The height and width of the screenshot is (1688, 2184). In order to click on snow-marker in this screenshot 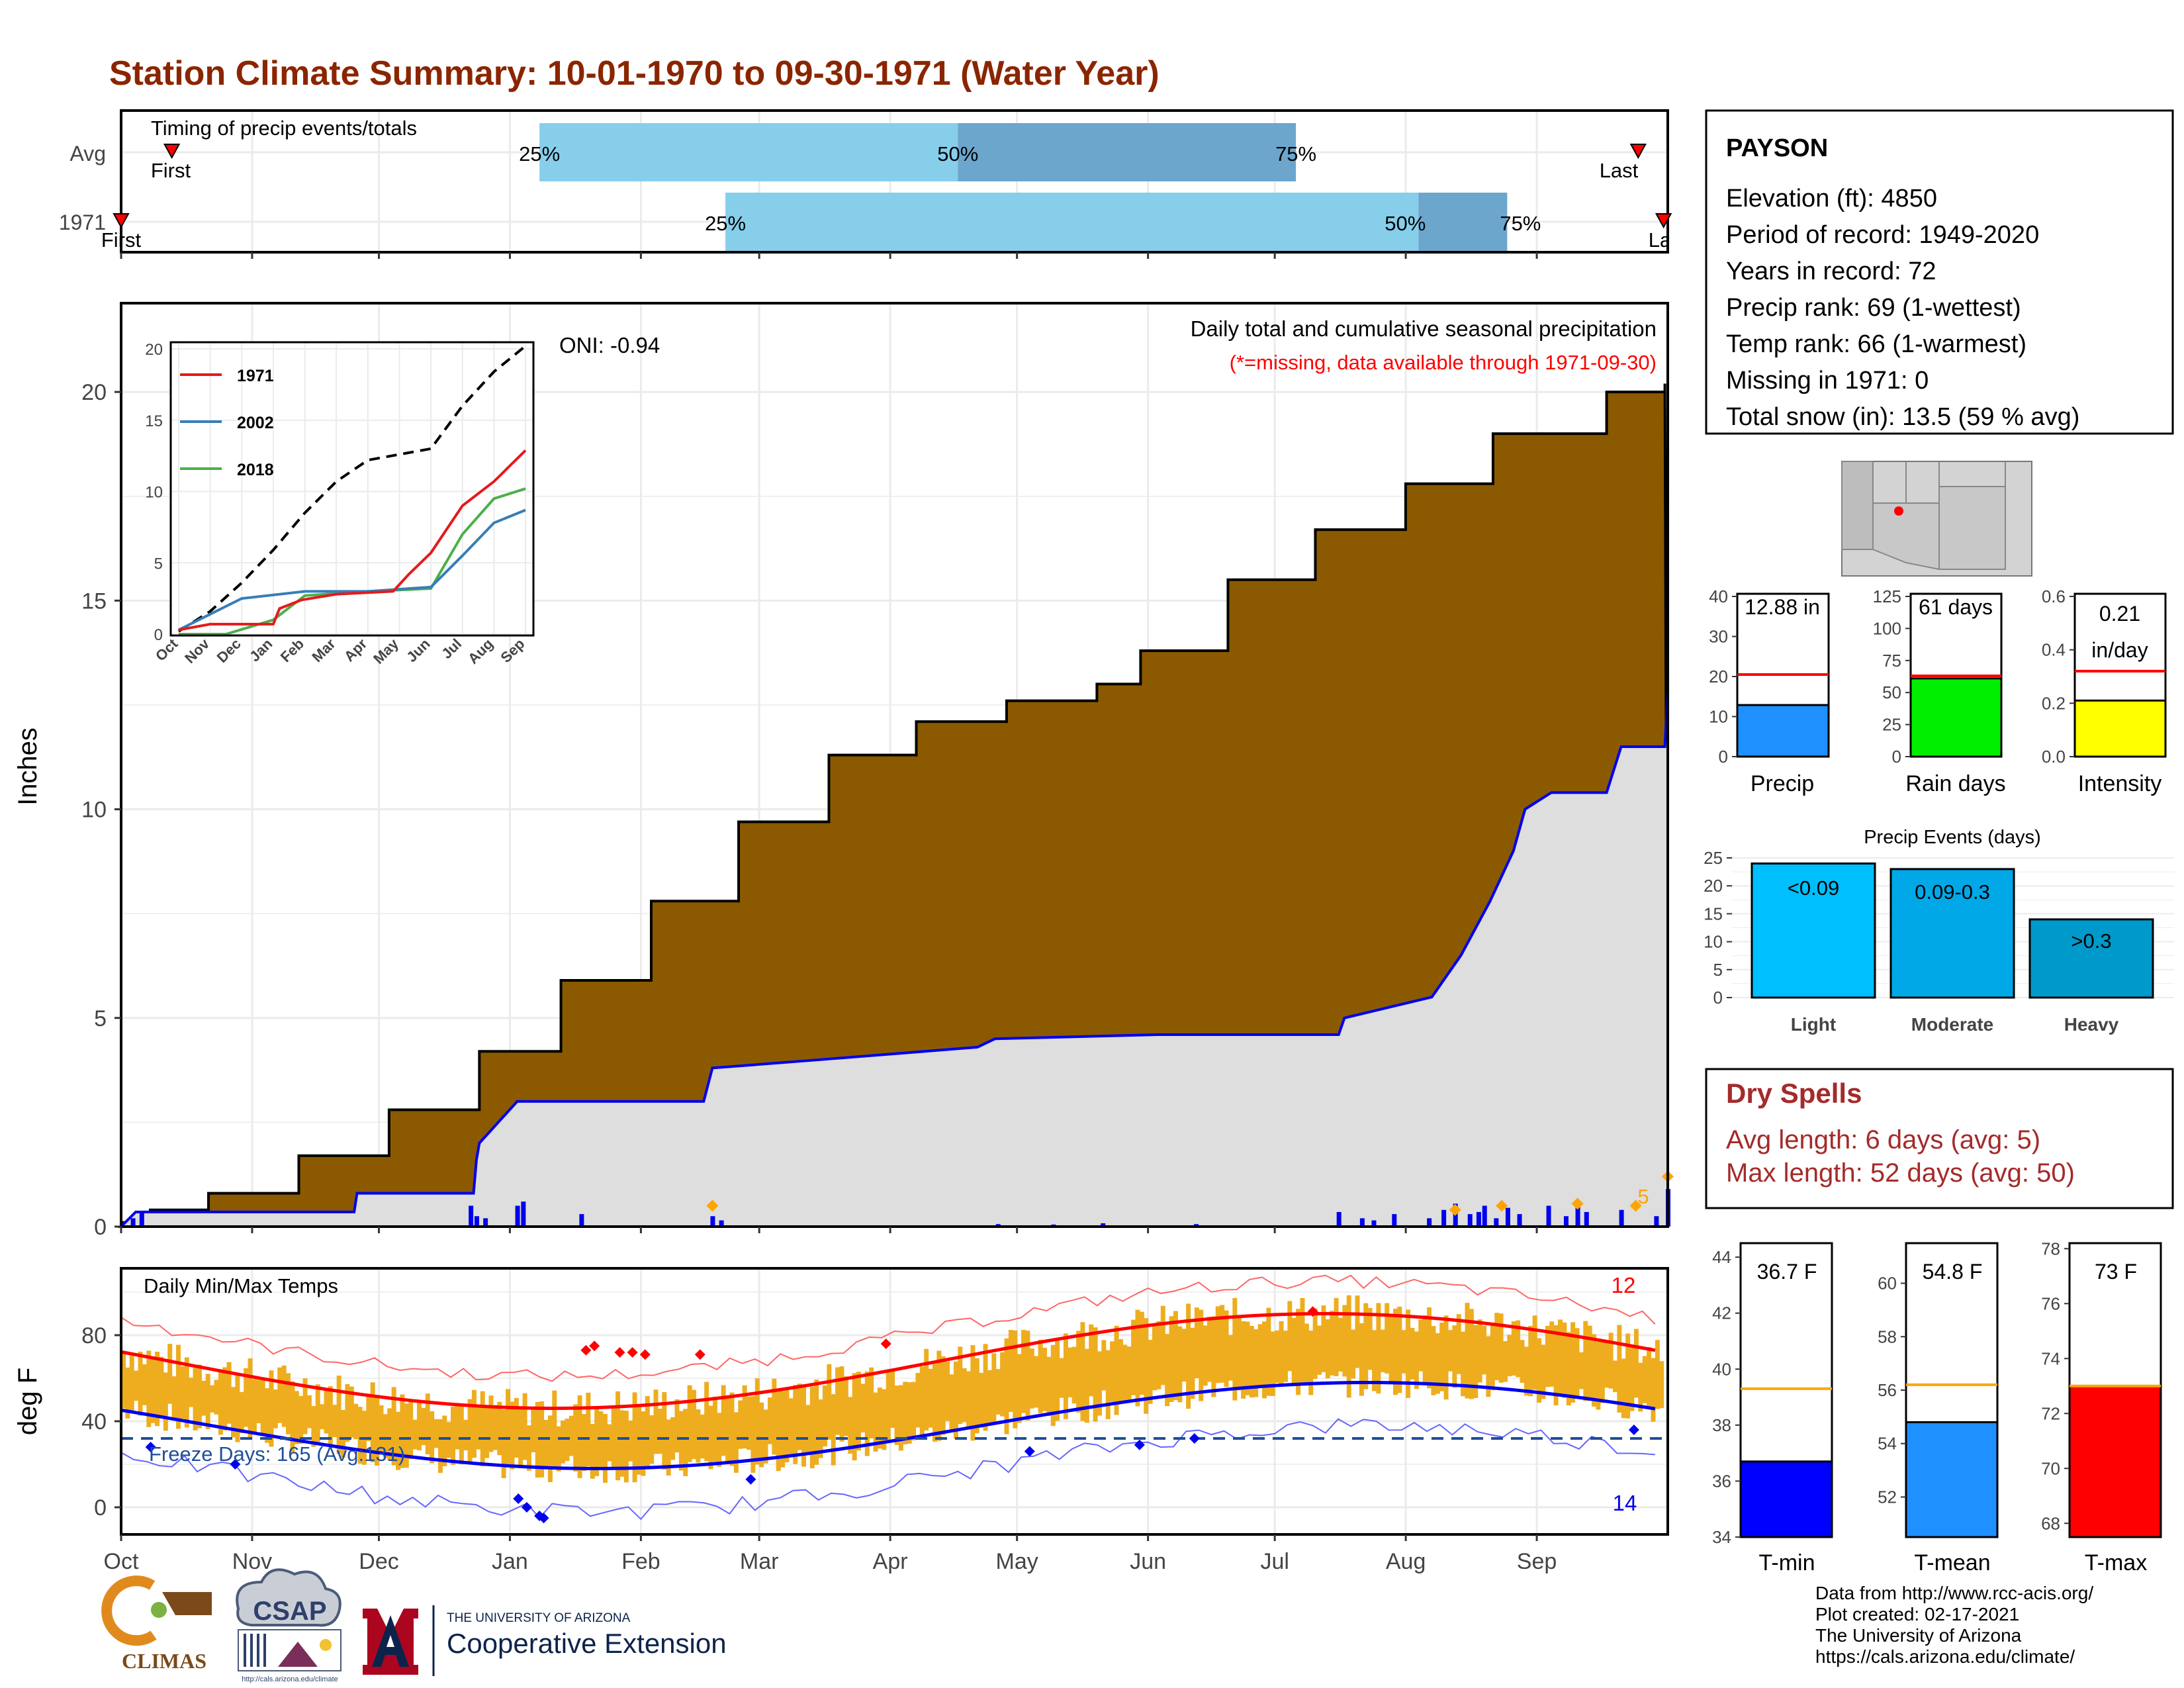, I will do `click(1578, 1203)`.